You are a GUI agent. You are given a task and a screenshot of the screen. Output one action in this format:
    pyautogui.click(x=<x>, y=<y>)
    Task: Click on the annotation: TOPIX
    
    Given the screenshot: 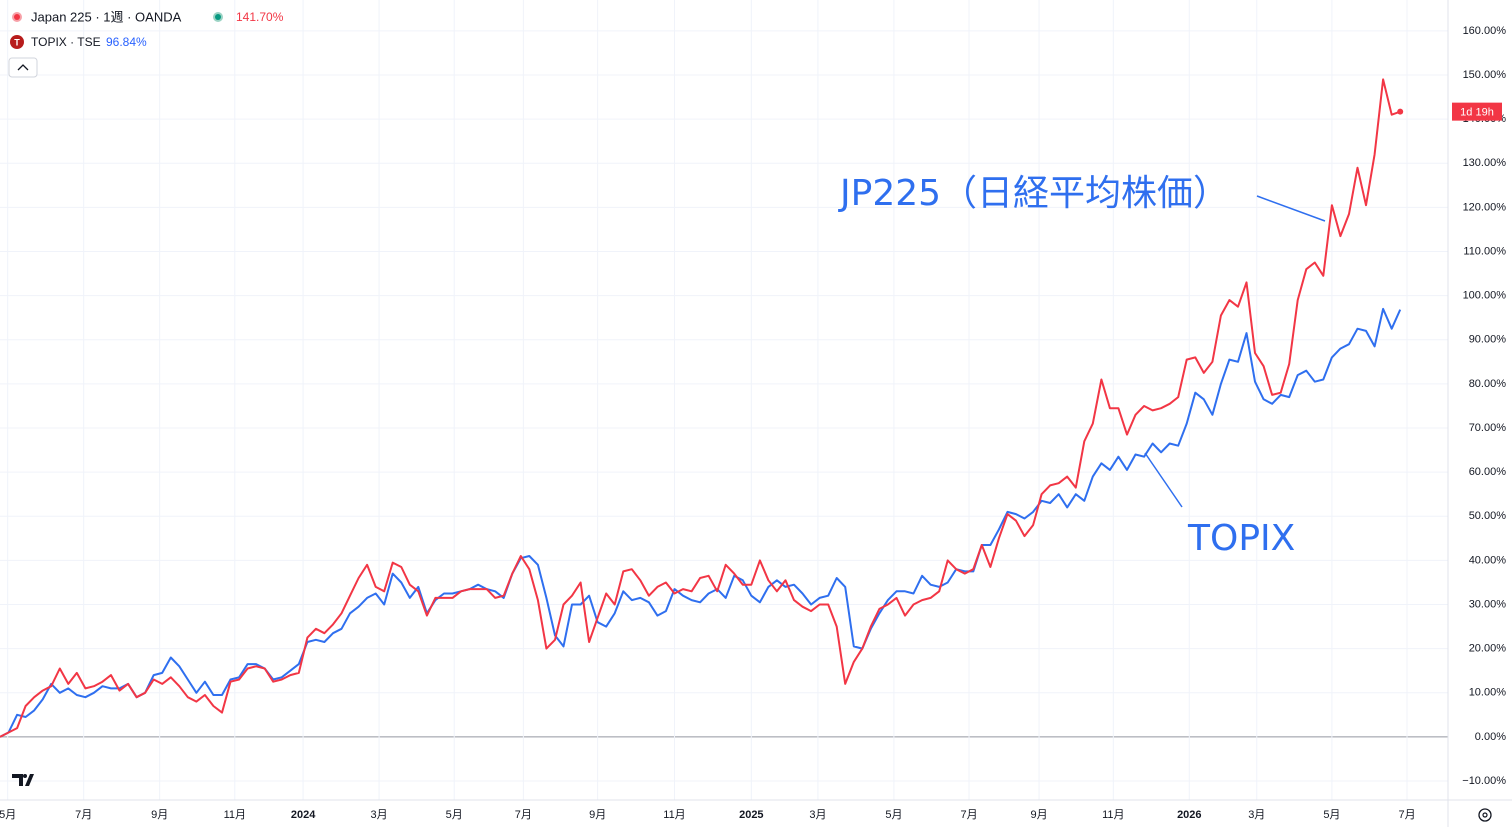 What is the action you would take?
    pyautogui.click(x=1241, y=538)
    